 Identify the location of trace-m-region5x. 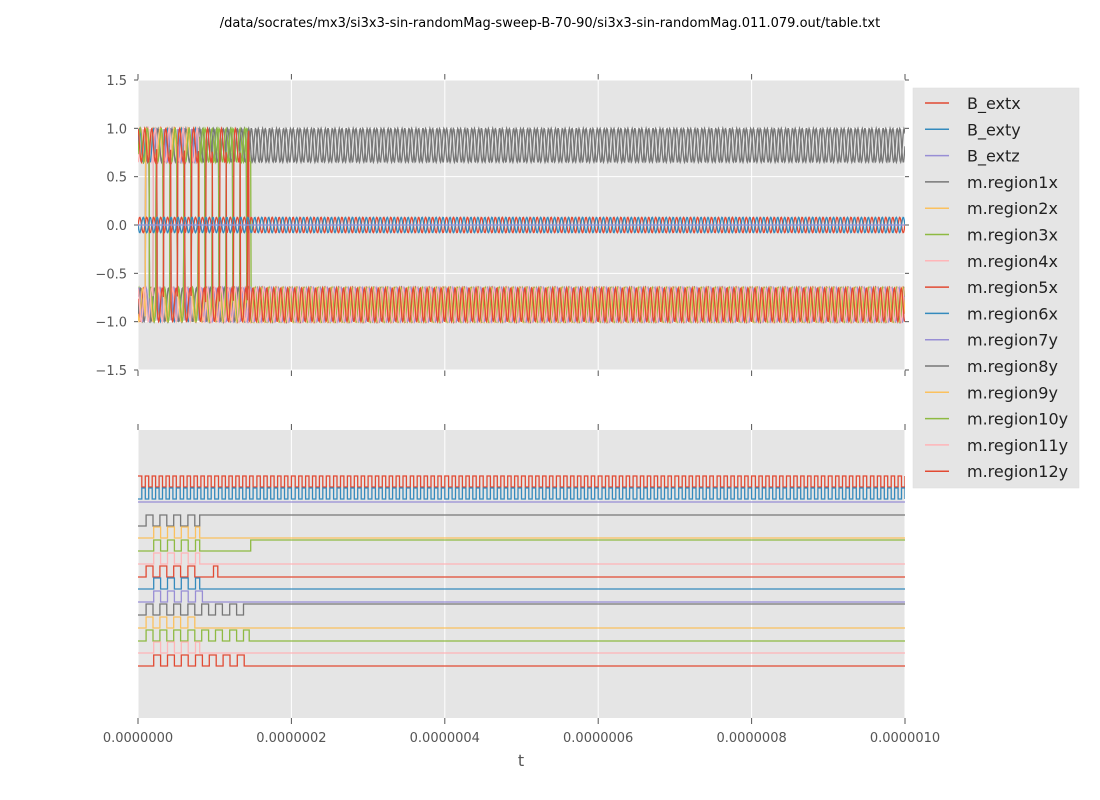
(521, 571).